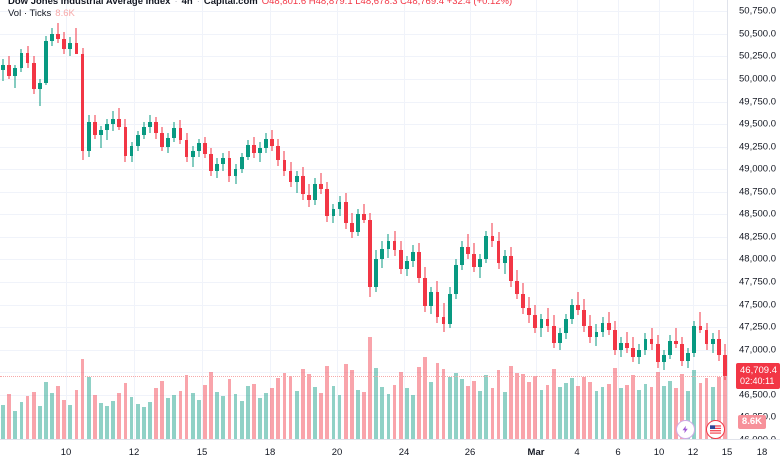  What do you see at coordinates (390, 454) in the screenshot?
I see `time-scale: 10 12 15 18 20 24 26 Mar 4 6 10 12 15 18` at bounding box center [390, 454].